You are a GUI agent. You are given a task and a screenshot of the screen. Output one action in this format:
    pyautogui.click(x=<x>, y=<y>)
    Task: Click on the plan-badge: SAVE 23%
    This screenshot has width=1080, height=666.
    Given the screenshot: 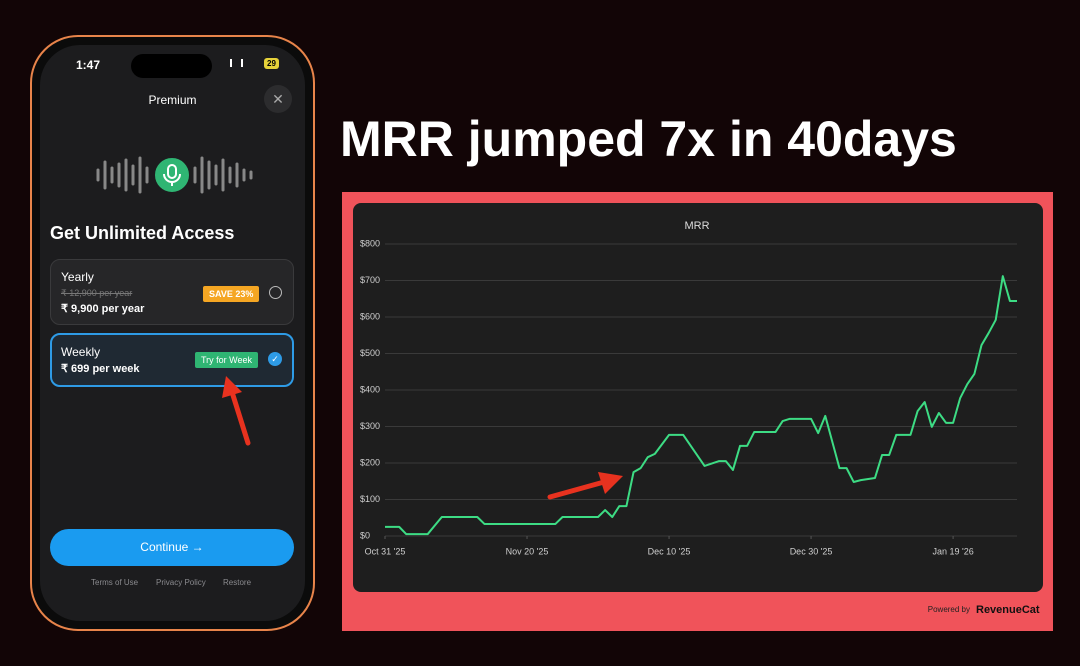 What is the action you would take?
    pyautogui.click(x=231, y=294)
    